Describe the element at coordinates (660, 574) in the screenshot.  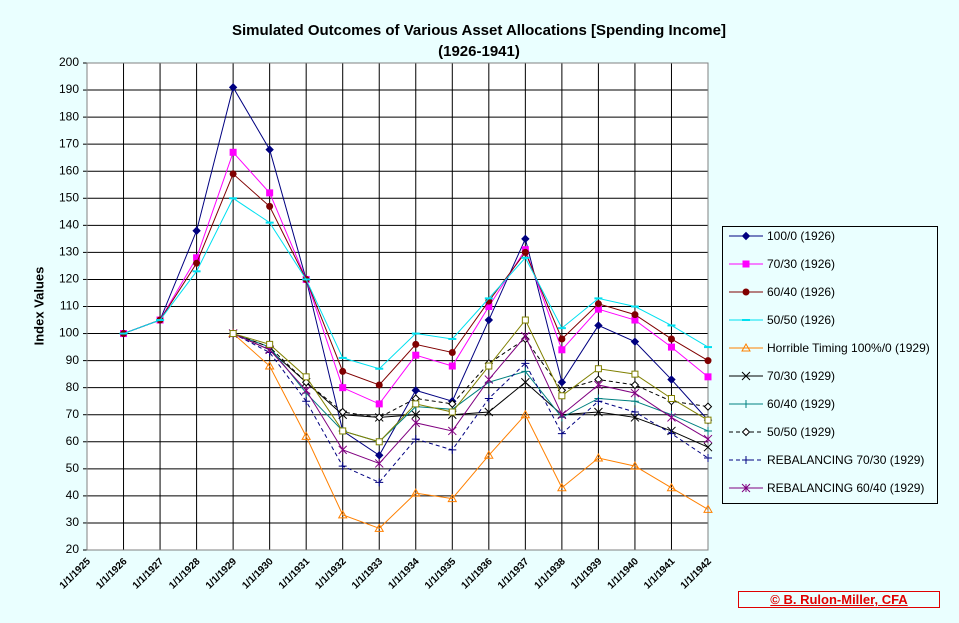
I see `x-tick-label: 1/1/1941` at that location.